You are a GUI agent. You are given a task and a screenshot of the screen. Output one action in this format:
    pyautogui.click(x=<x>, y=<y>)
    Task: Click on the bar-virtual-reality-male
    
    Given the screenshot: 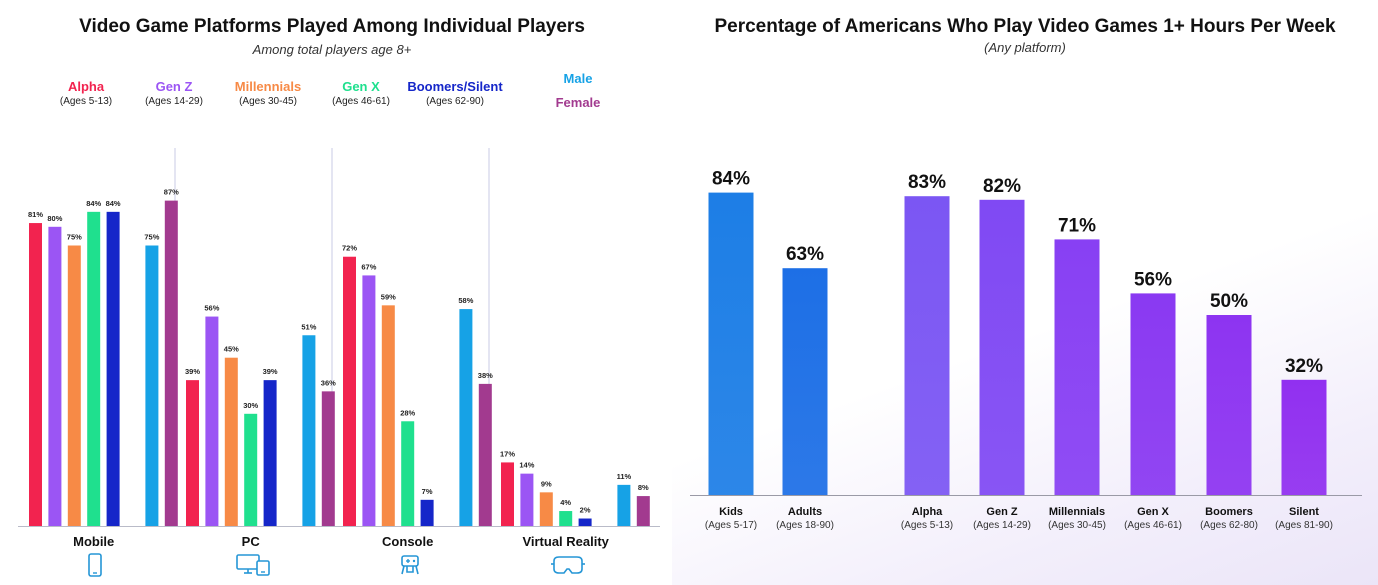 What is the action you would take?
    pyautogui.click(x=624, y=505)
    